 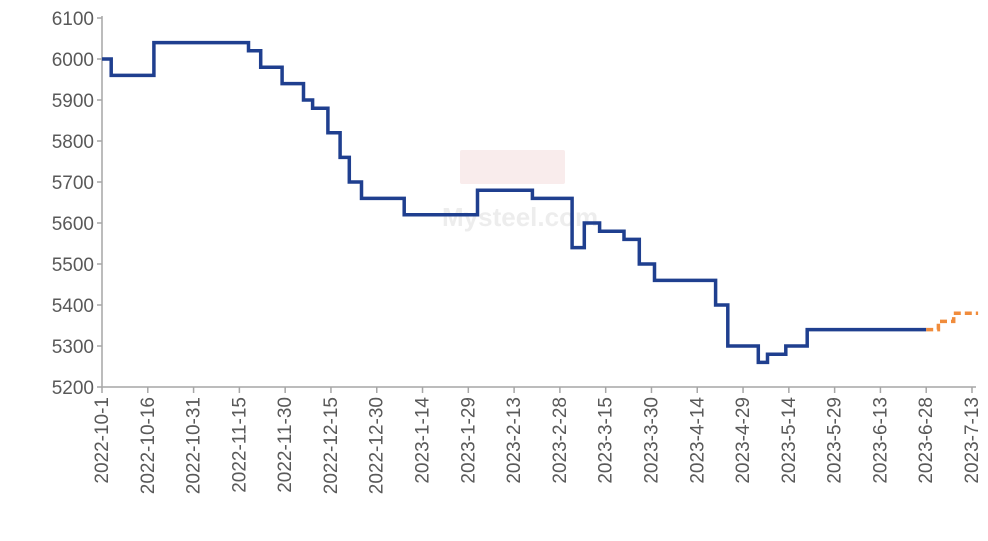 I want to click on x-tick-label: 2023-4-29, so click(x=743, y=440).